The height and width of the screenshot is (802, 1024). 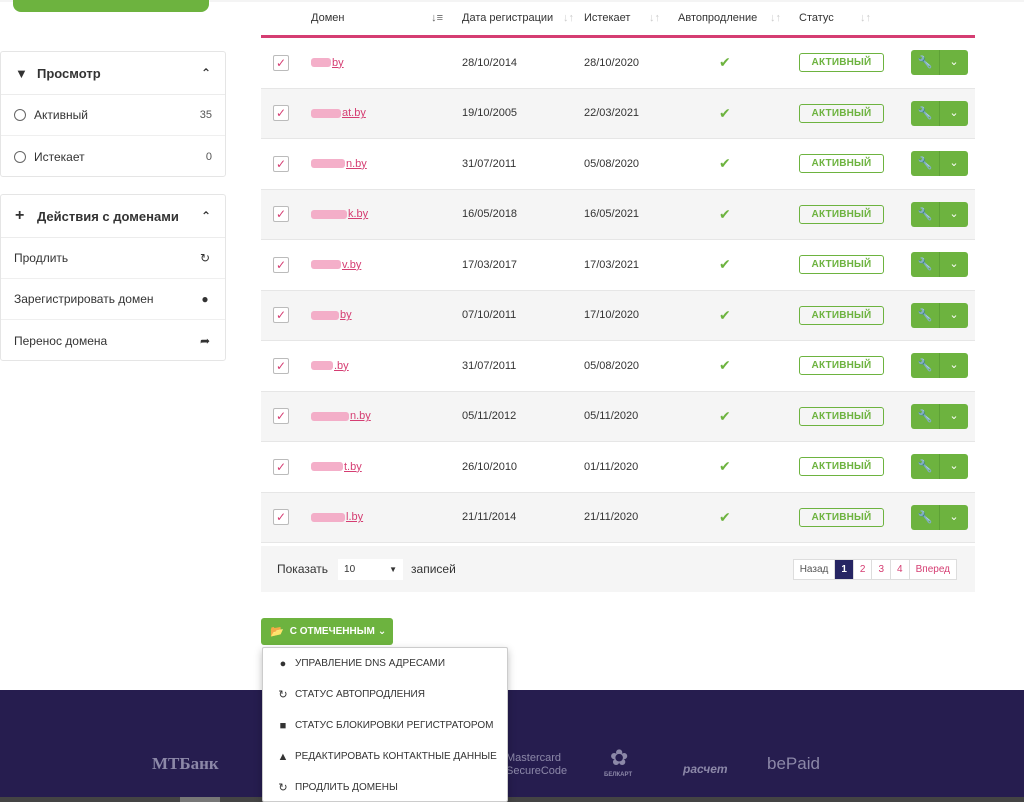 What do you see at coordinates (376, 17) in the screenshot?
I see `header-domain: Домен ↓≡` at bounding box center [376, 17].